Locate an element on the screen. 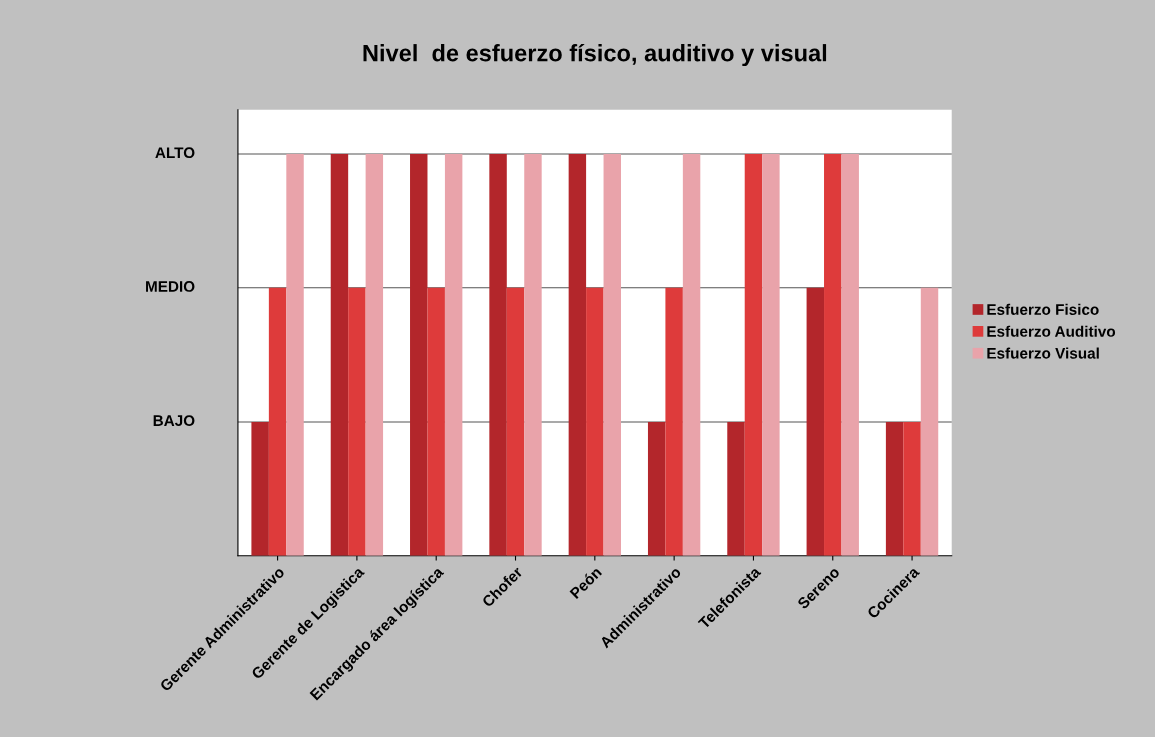 The width and height of the screenshot is (1155, 737). legend-label: Esfuerzo Fisico is located at coordinates (1043, 309).